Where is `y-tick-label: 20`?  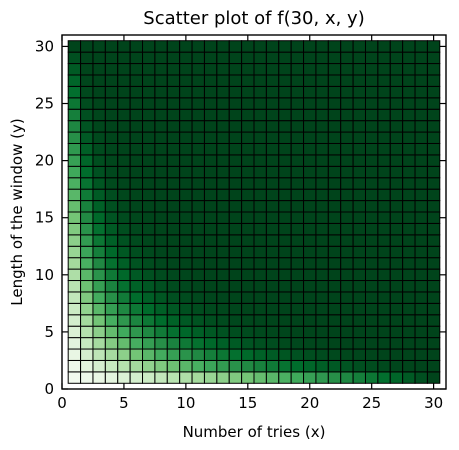
y-tick-label: 20 is located at coordinates (44, 161).